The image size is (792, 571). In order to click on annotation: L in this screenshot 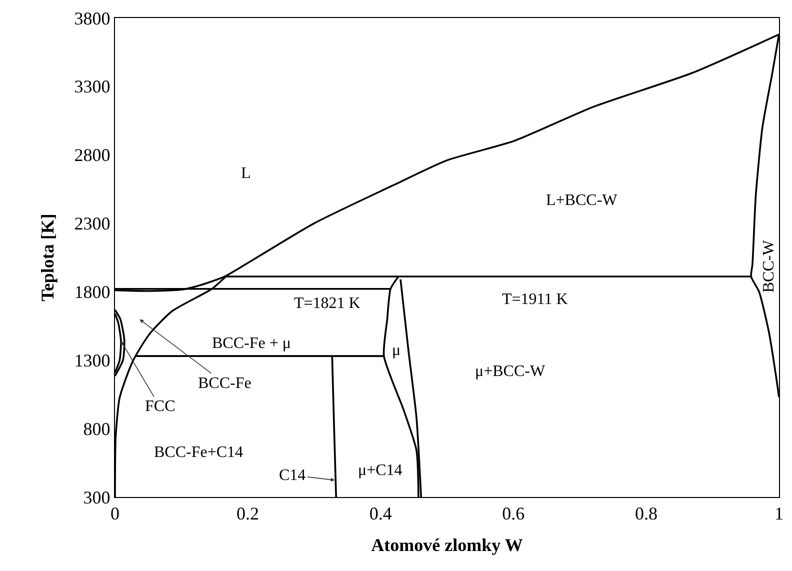, I will do `click(246, 173)`.